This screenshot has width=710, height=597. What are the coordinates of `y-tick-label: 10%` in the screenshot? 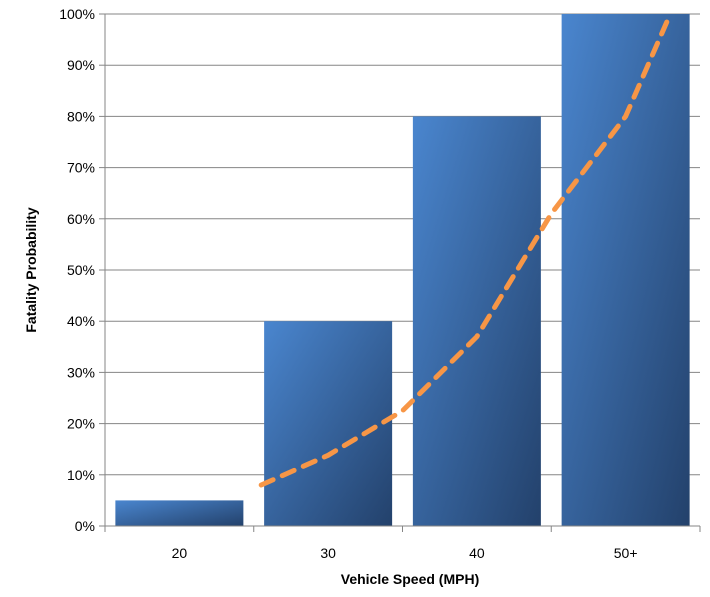 It's located at (81, 475).